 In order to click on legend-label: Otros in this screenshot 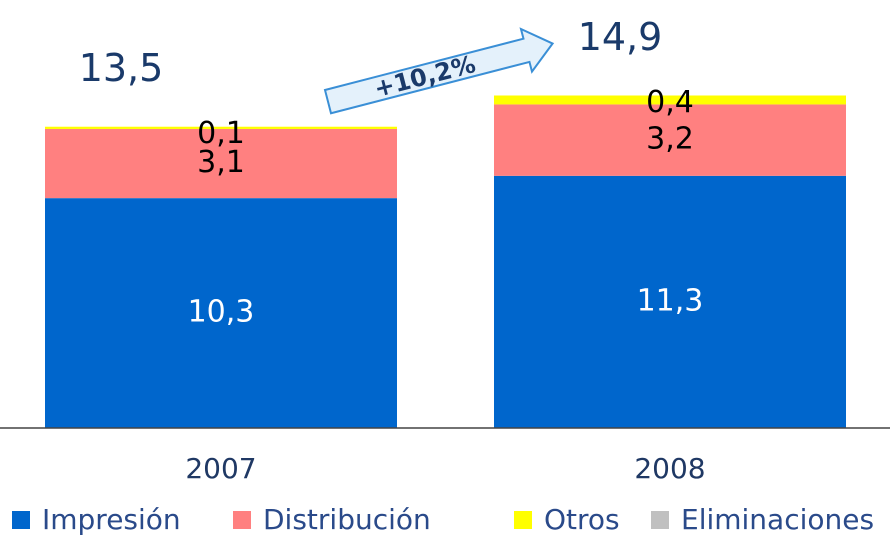, I will do `click(582, 519)`.